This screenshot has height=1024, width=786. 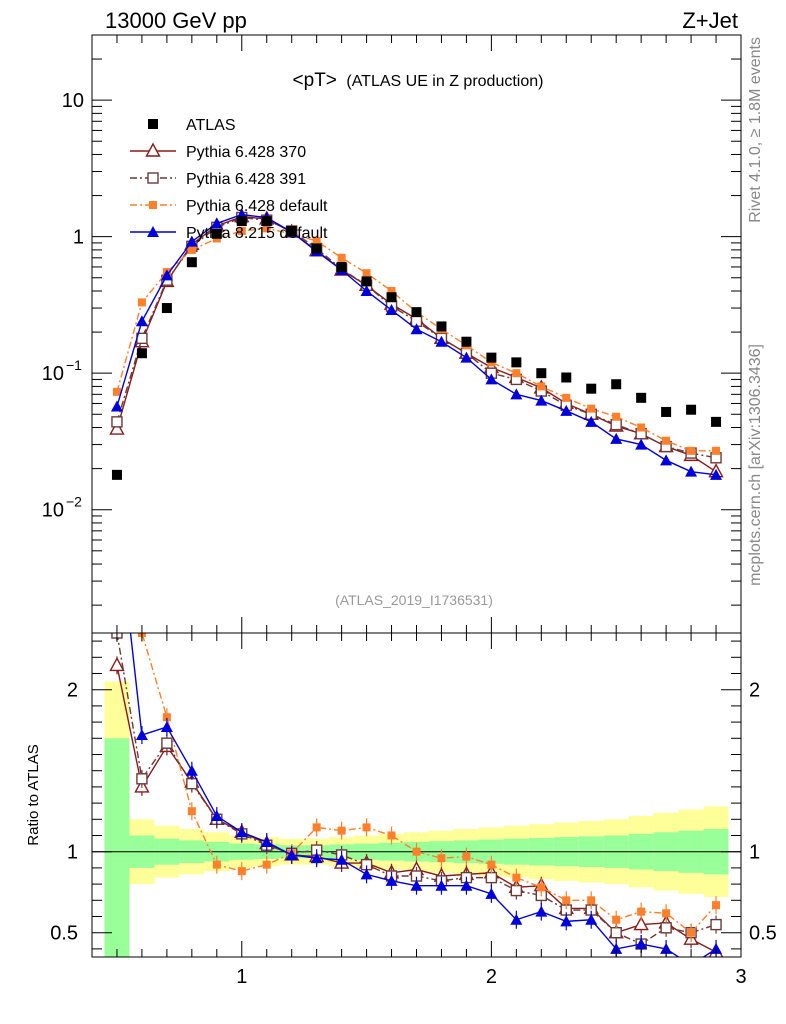 I want to click on legend-label-pythia-6-428-391: Pythia 6.428 391, so click(x=246, y=179).